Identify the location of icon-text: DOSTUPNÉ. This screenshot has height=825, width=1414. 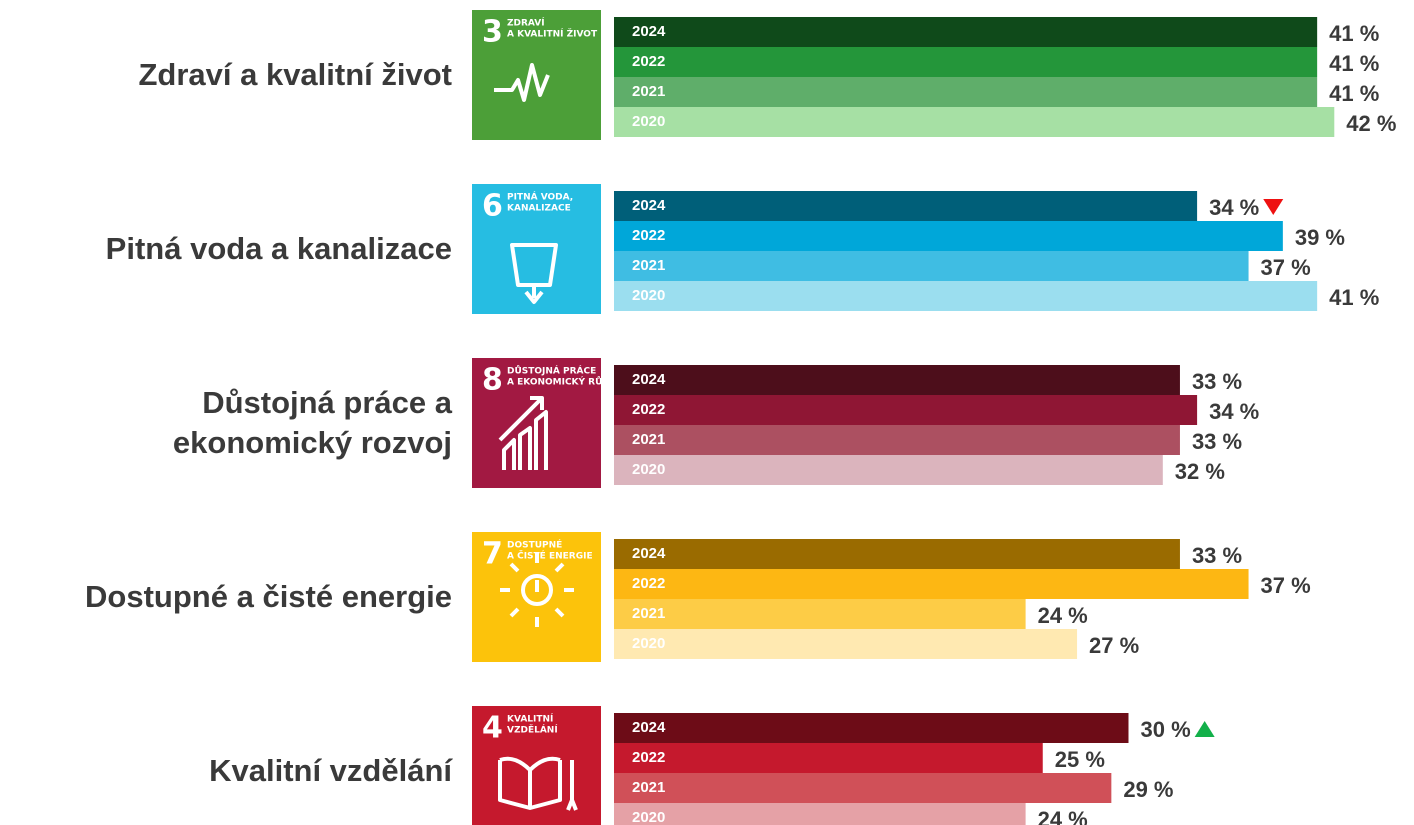
(534, 545).